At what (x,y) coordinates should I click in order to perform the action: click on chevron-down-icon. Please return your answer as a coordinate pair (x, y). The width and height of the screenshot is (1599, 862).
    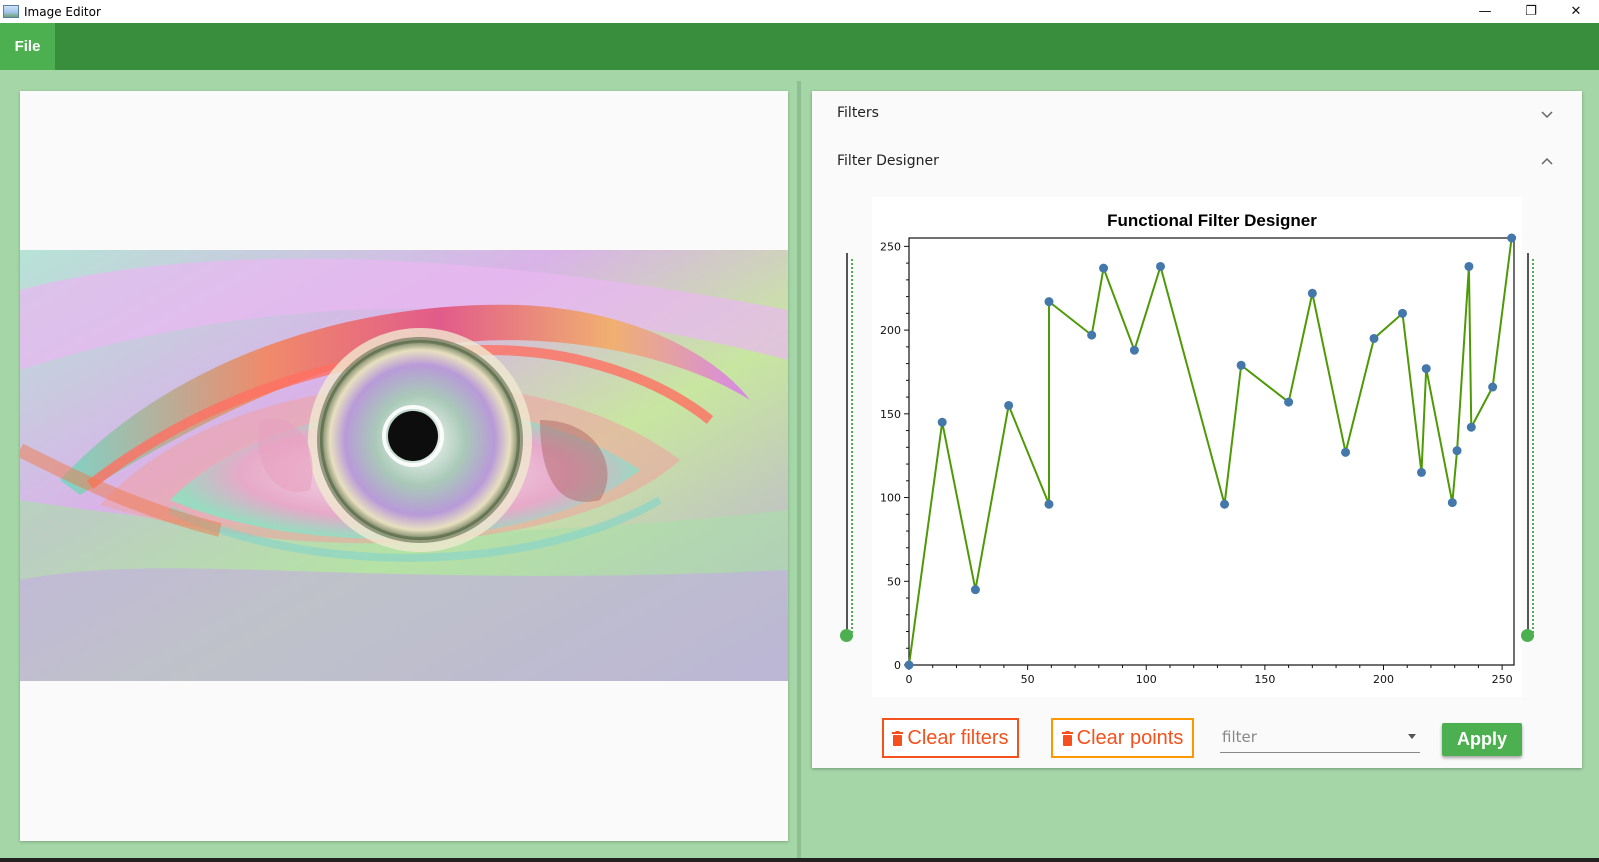
    Looking at the image, I should click on (1547, 115).